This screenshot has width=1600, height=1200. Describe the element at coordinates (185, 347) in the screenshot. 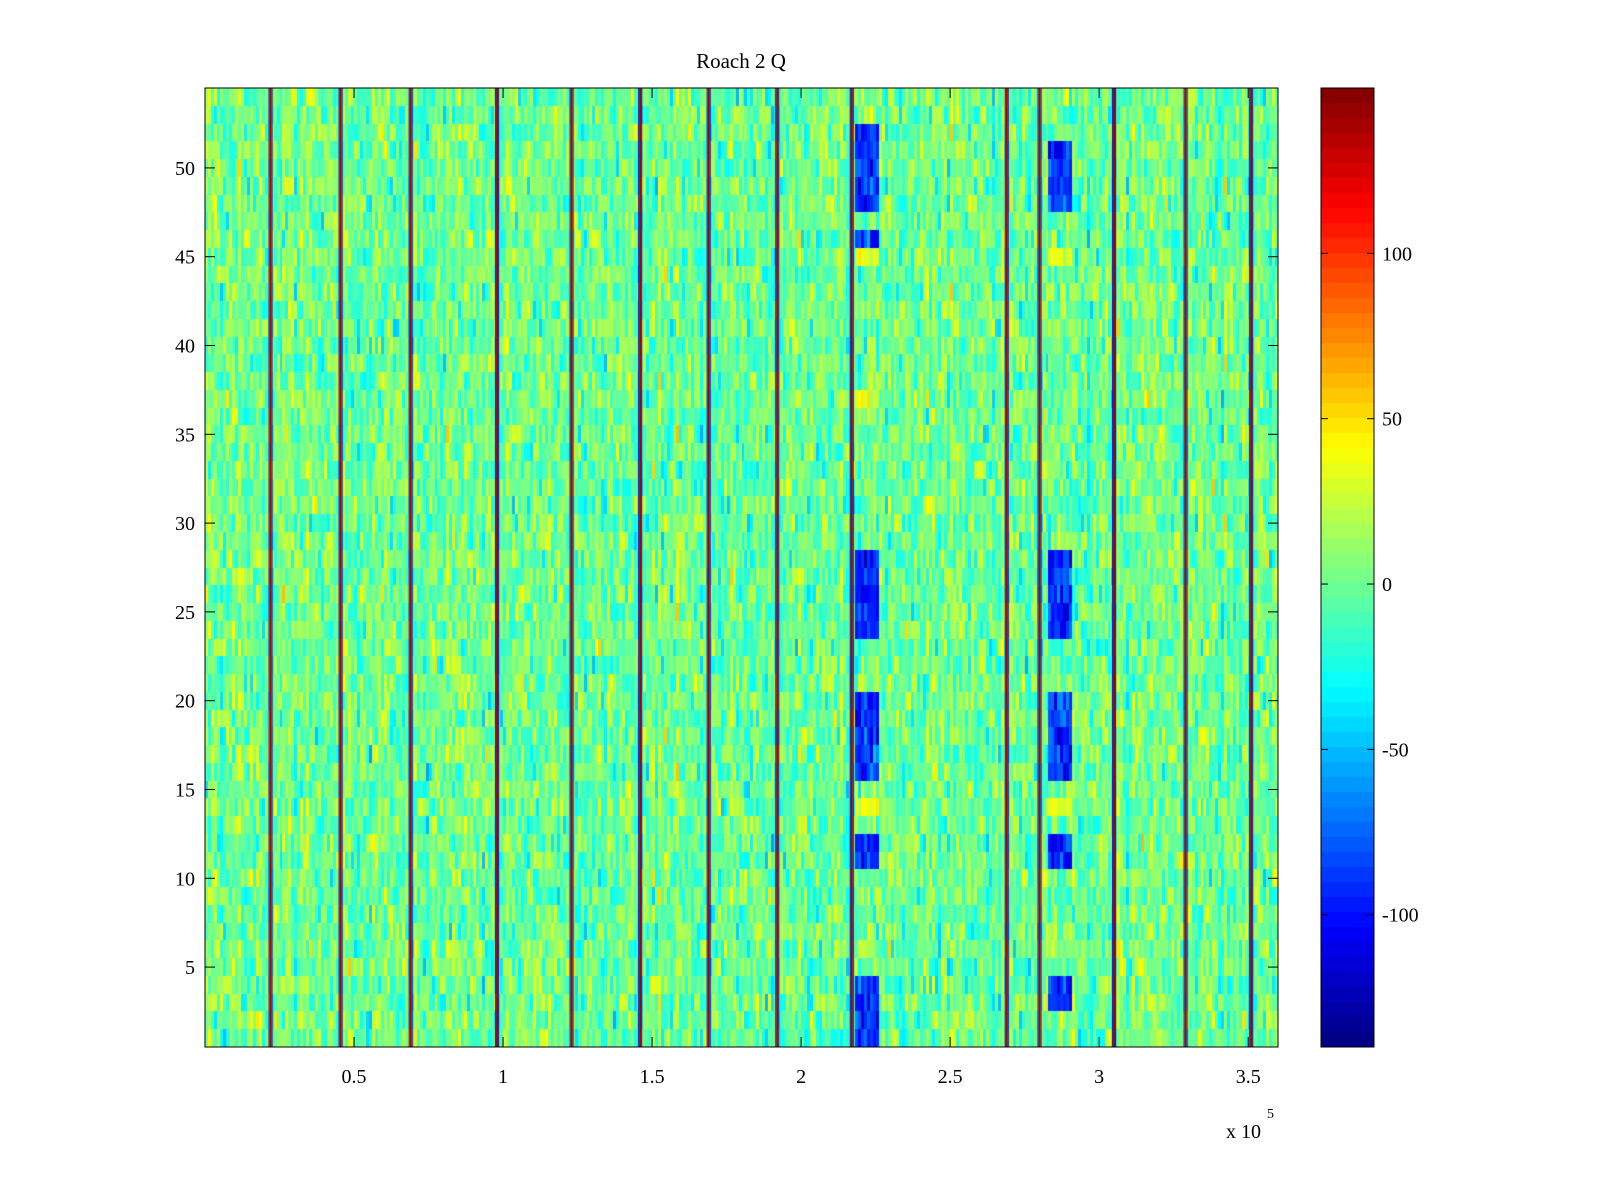

I see `y-tick-label: 40` at that location.